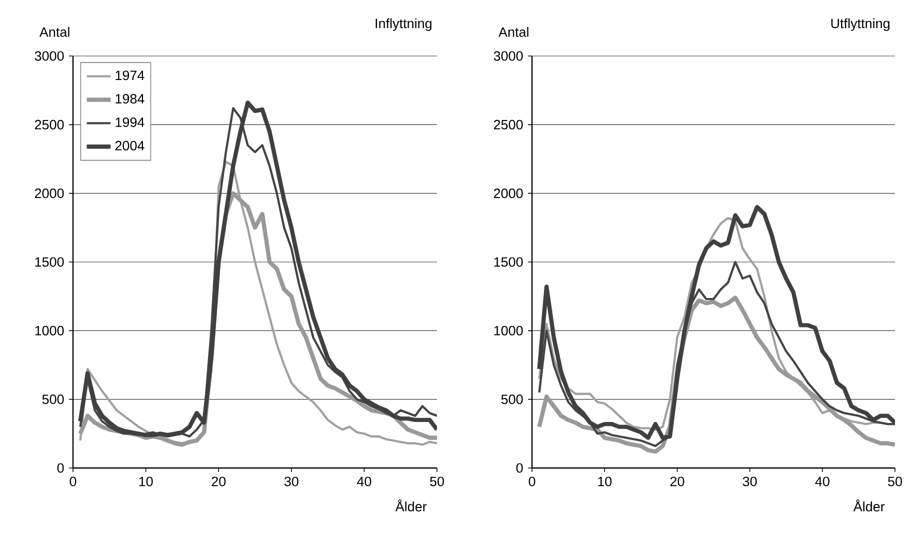 The image size is (908, 537). I want to click on legend-label: 2004, so click(129, 145).